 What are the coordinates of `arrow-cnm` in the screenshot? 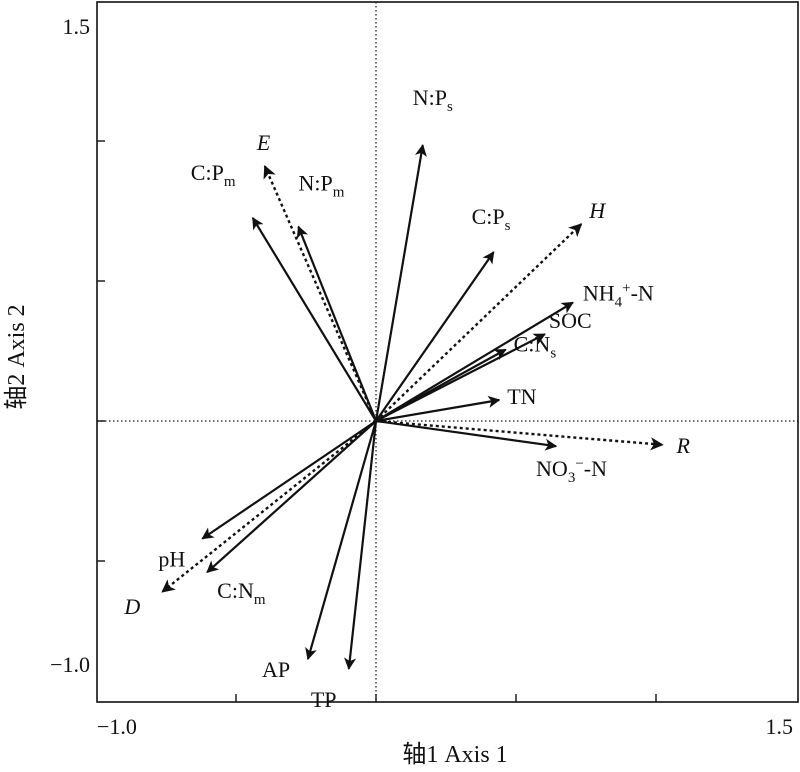 It's located at (291, 497).